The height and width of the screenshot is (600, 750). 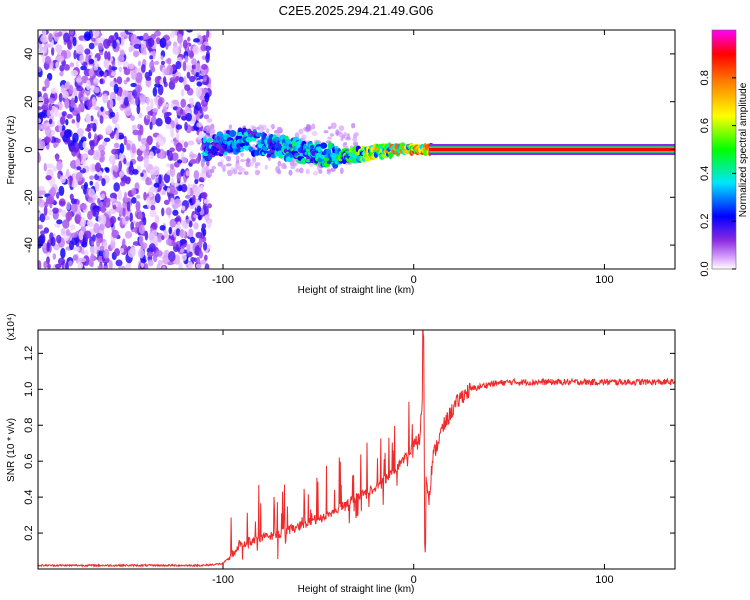 What do you see at coordinates (29, 245) in the screenshot?
I see `spectrogram-y-tick-label: -40` at bounding box center [29, 245].